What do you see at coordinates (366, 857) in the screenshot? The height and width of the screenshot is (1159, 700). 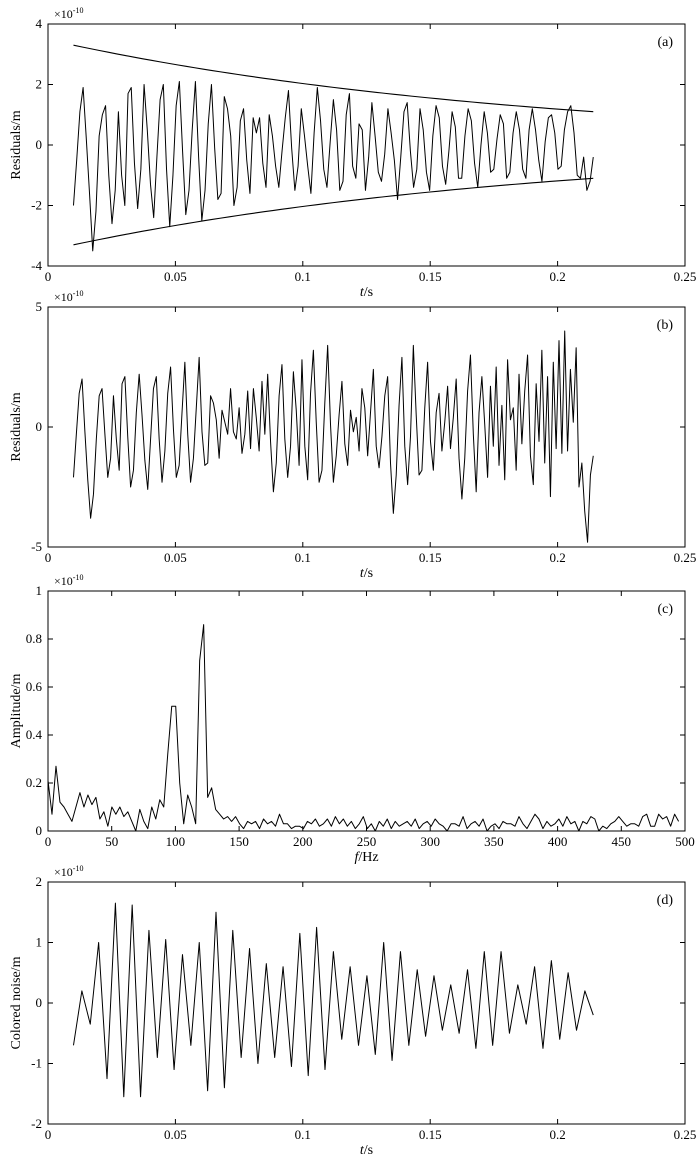 I see `x-axis-label: f/Hz` at bounding box center [366, 857].